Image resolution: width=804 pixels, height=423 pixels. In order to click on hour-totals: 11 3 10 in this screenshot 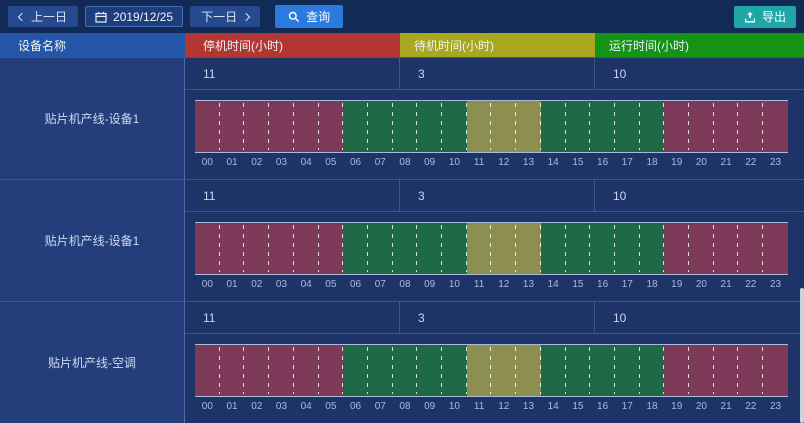, I will do `click(494, 196)`.